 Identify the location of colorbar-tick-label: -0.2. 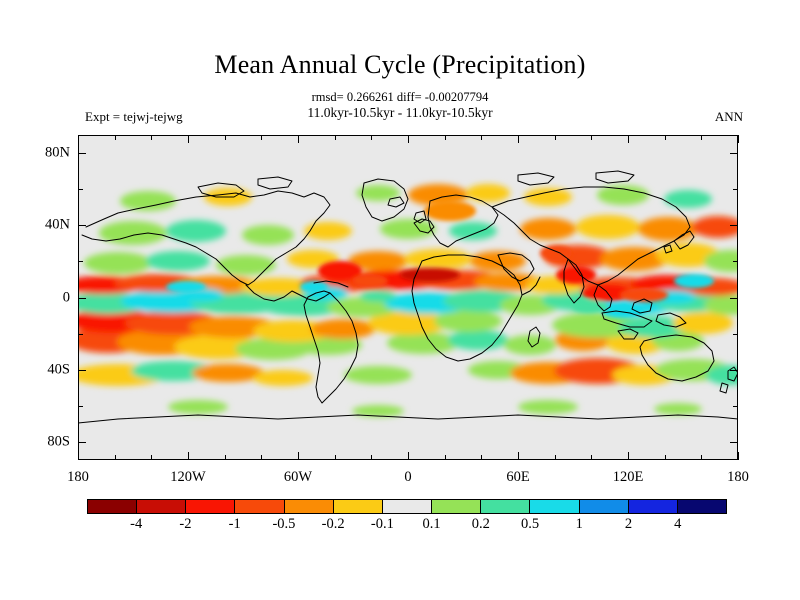
(333, 524).